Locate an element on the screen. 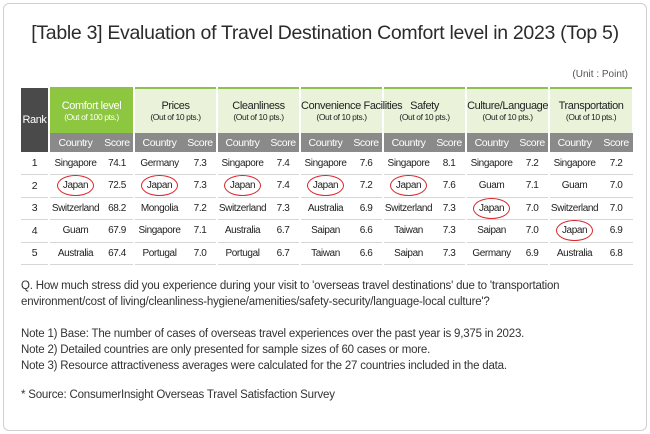  rank-cell: 5 is located at coordinates (35, 253).